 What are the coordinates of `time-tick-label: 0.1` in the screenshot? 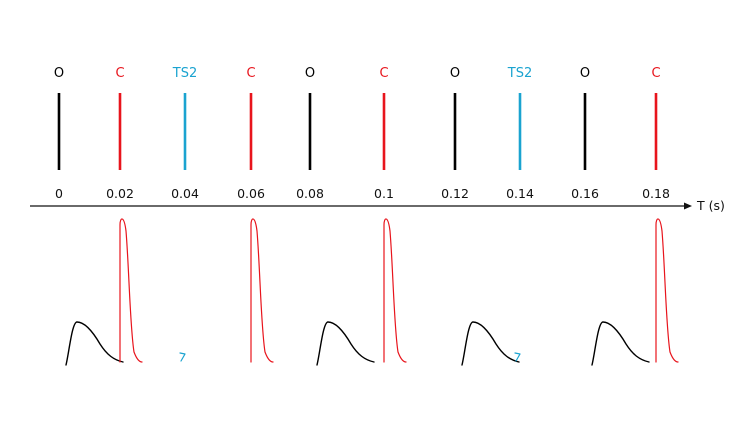 It's located at (384, 193).